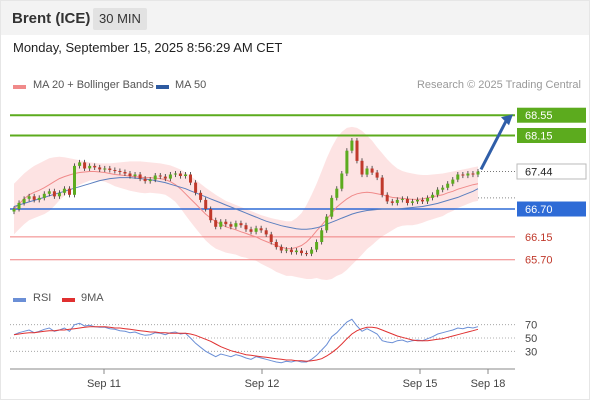 Image resolution: width=590 pixels, height=400 pixels. What do you see at coordinates (104, 384) in the screenshot?
I see `x-tick-label: Sep 11` at bounding box center [104, 384].